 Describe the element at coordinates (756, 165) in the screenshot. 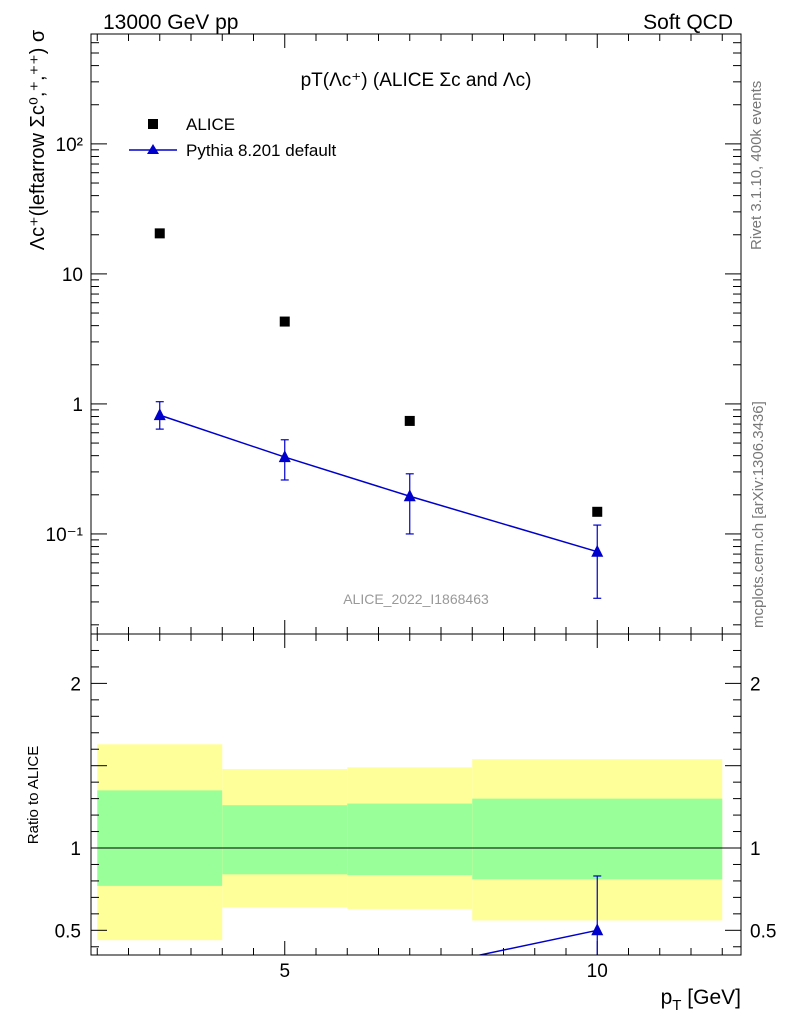

I see `rivet-version-label: Rivet 3.1.10, 400k events` at that location.